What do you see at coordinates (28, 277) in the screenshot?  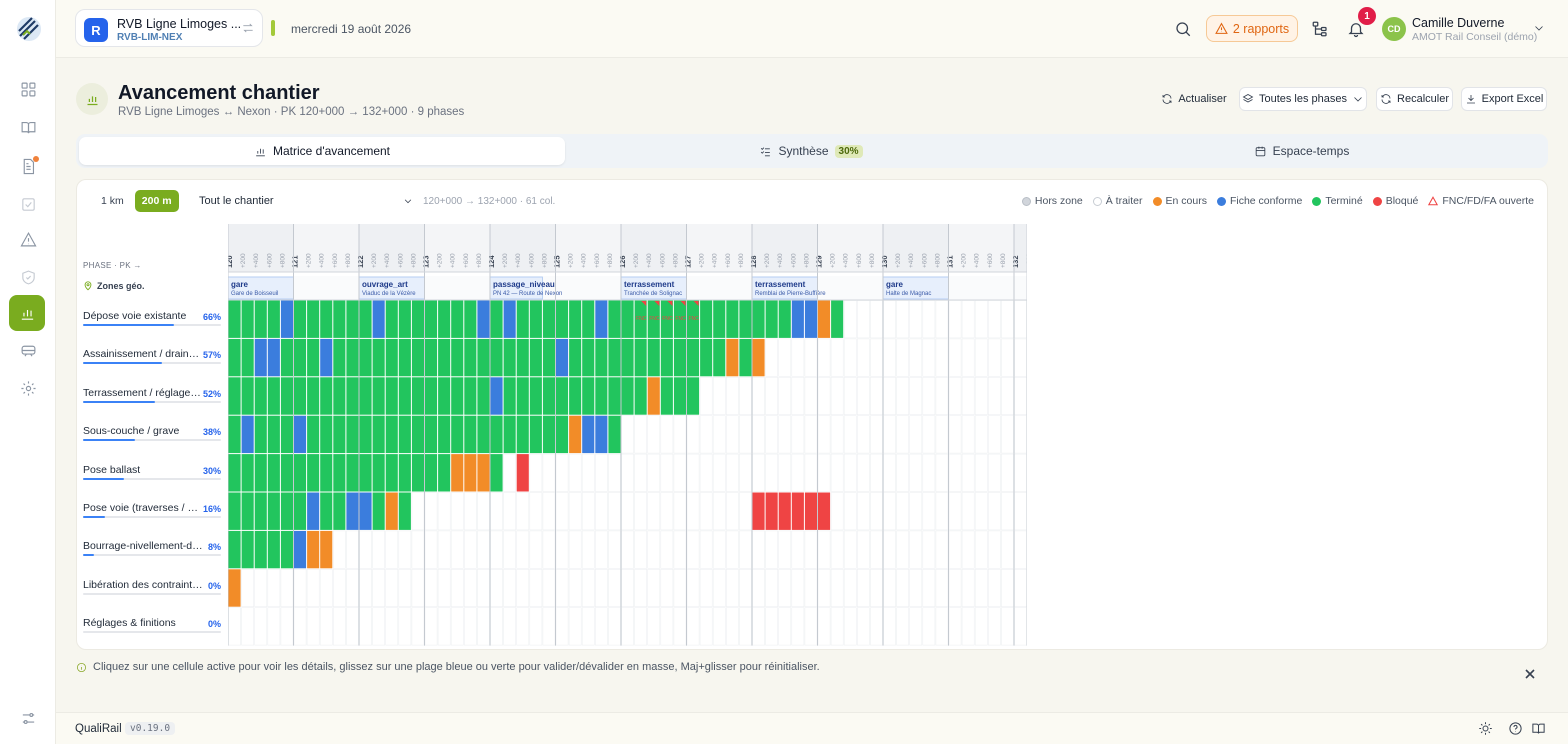 I see `shield-icon` at bounding box center [28, 277].